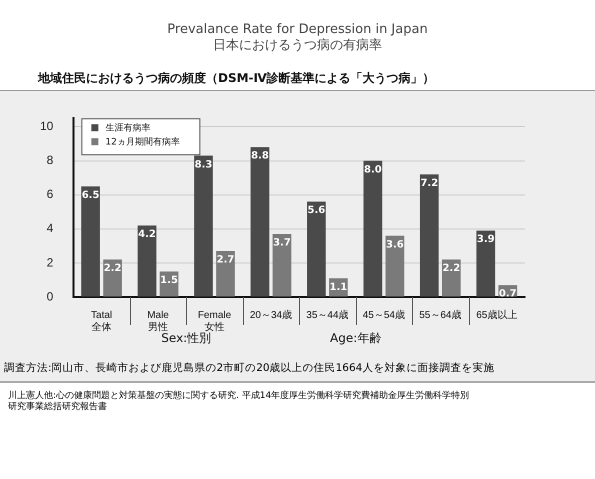  Describe the element at coordinates (327, 314) in the screenshot. I see `x-tick-label: 35～44歳` at that location.